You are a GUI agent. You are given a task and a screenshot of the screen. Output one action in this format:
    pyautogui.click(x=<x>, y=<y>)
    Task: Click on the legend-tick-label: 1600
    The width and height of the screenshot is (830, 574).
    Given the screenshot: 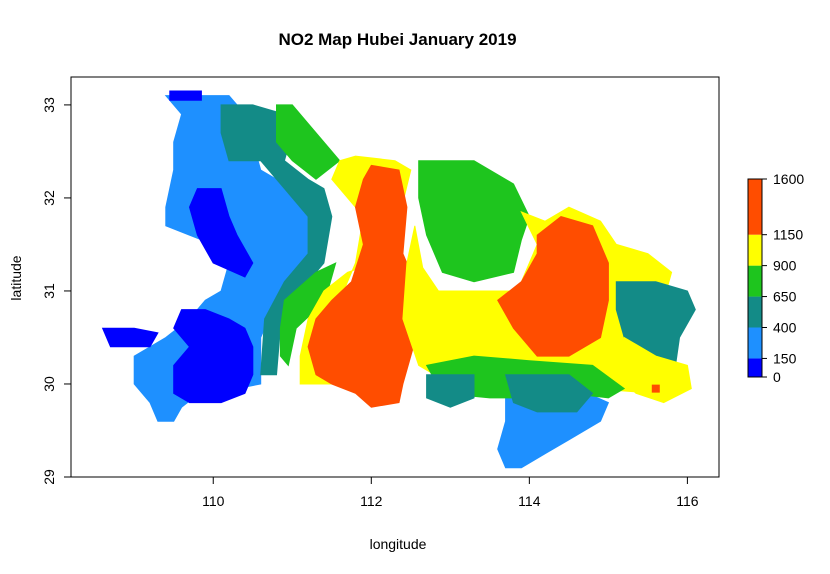 What is the action you would take?
    pyautogui.click(x=788, y=179)
    